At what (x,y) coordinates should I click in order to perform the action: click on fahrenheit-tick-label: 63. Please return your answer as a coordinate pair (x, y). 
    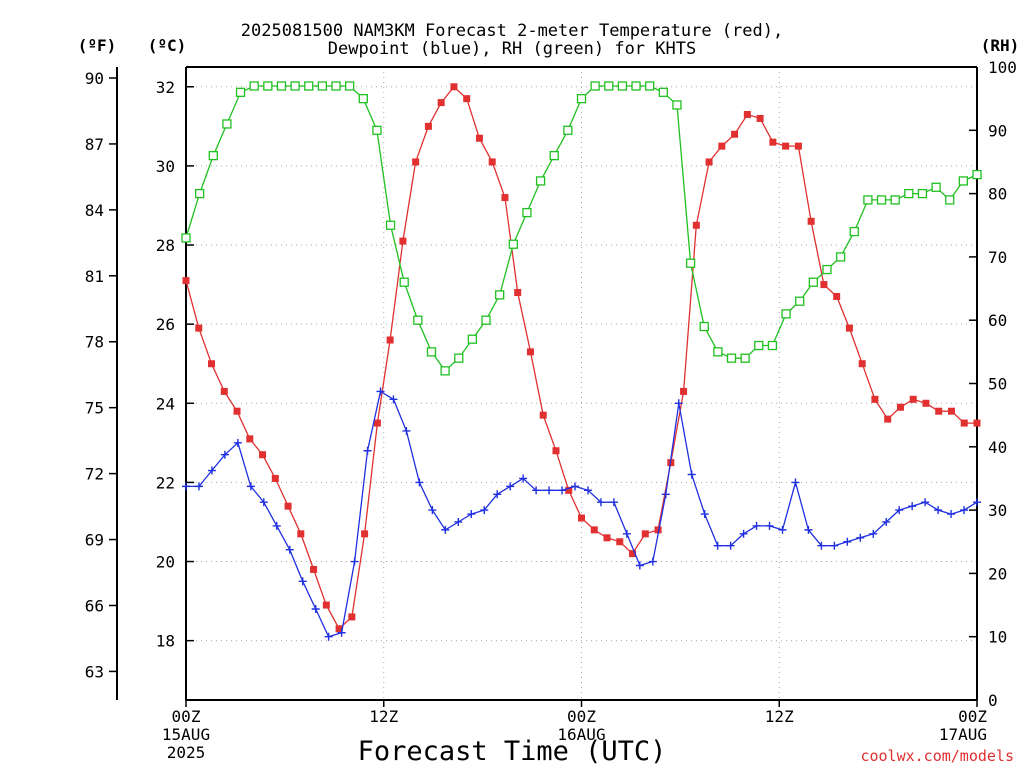
    Looking at the image, I should click on (94, 671).